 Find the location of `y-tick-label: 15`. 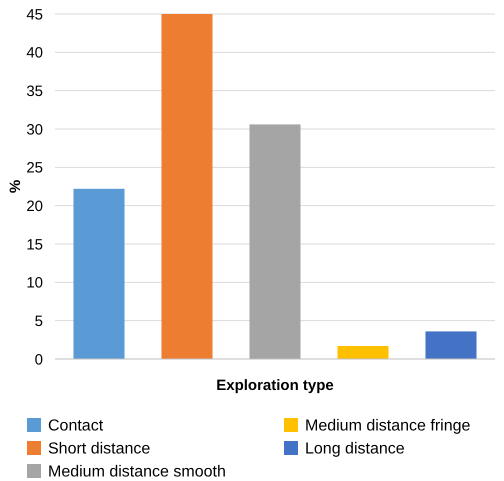

y-tick-label: 15 is located at coordinates (34, 245).